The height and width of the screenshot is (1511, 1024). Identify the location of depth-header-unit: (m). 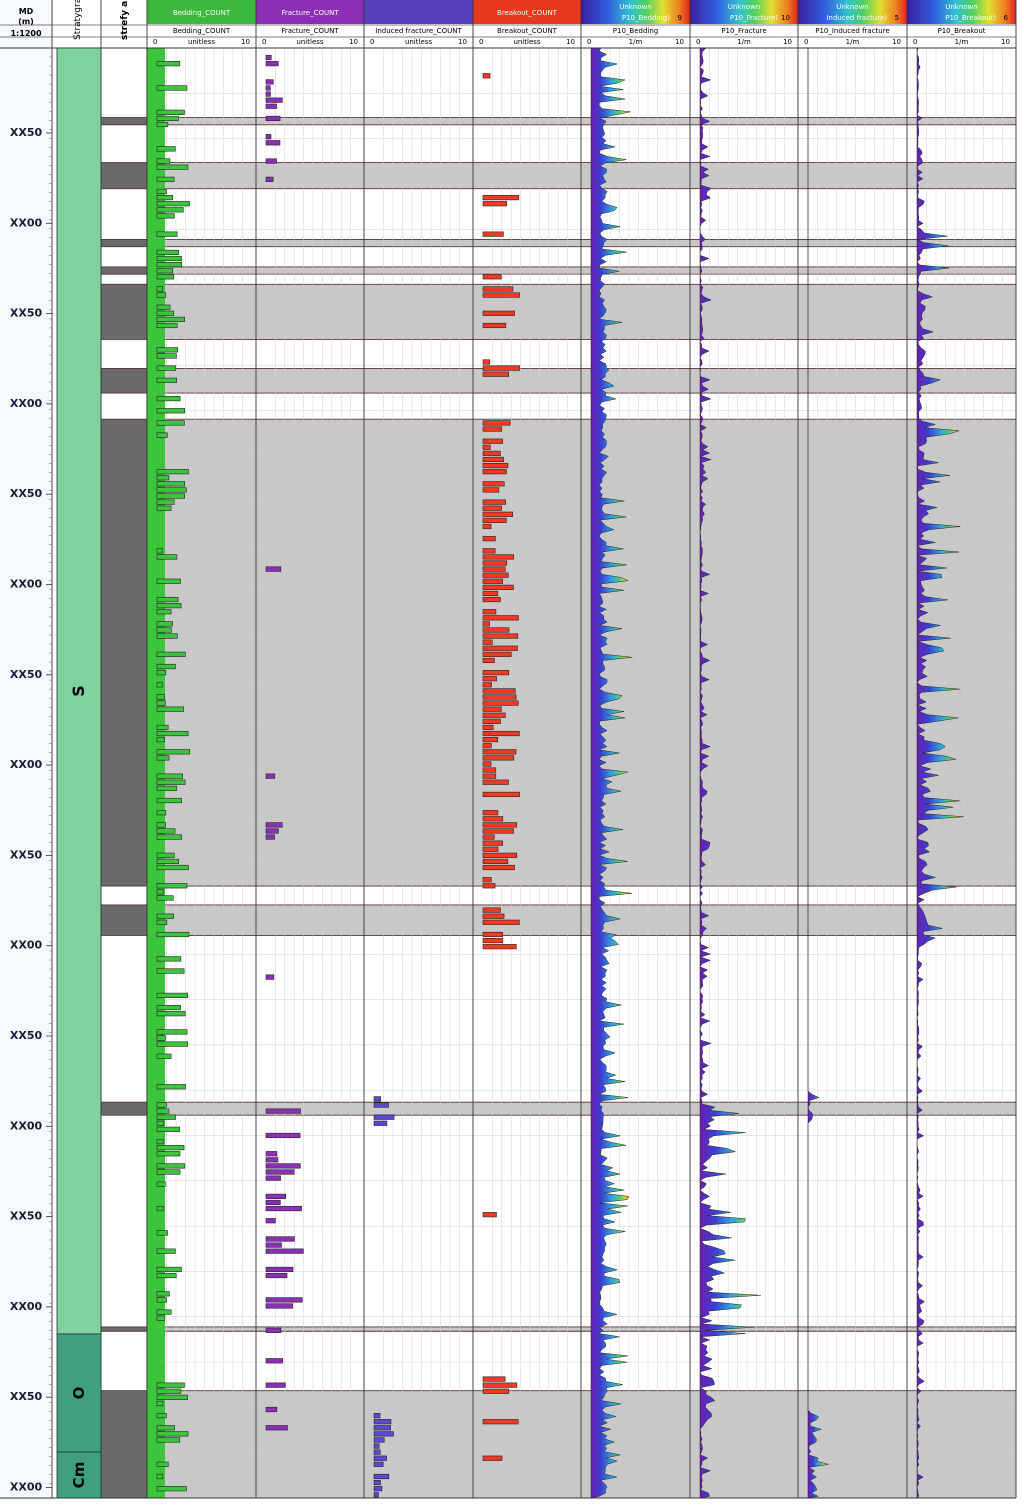
(26, 21).